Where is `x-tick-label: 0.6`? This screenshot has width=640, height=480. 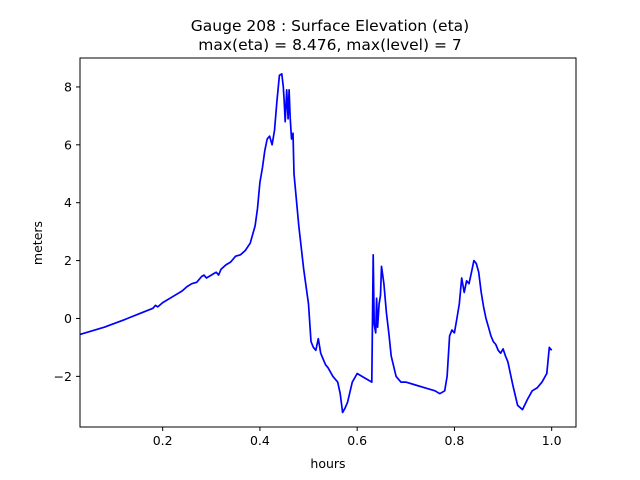
x-tick-label: 0.6 is located at coordinates (357, 440).